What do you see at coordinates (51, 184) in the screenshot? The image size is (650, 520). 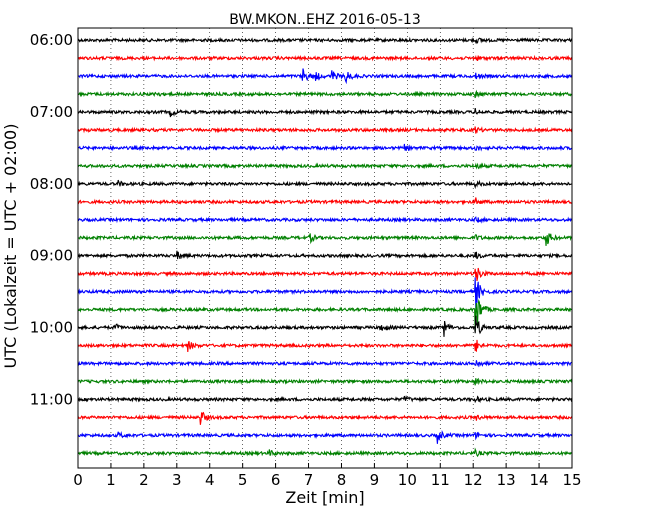 I see `y-tick-label: 08:00` at bounding box center [51, 184].